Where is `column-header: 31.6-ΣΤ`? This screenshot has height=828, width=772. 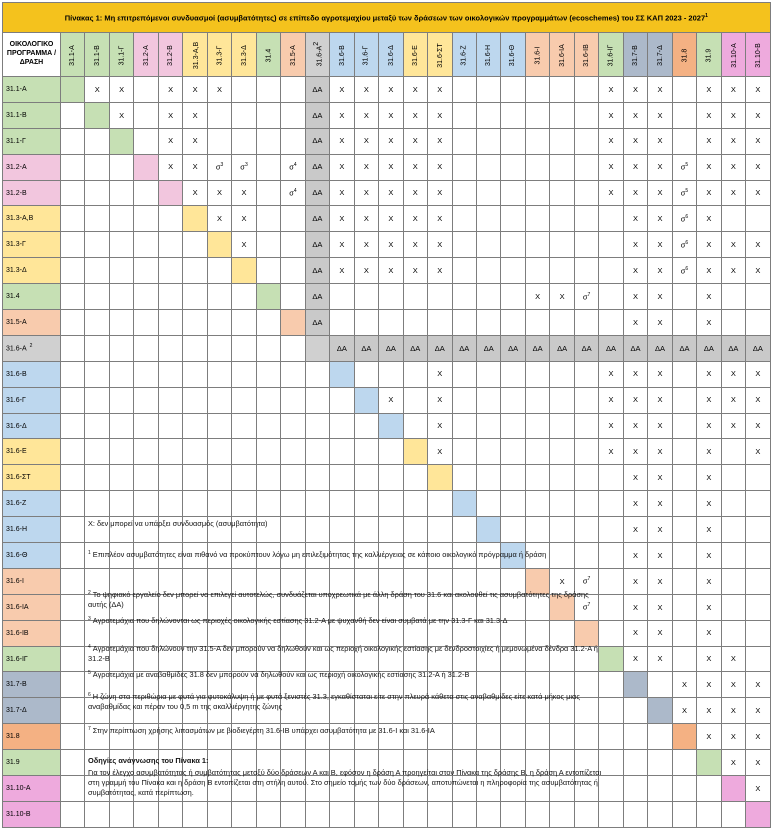
column-header: 31.6-ΣΤ is located at coordinates (440, 54).